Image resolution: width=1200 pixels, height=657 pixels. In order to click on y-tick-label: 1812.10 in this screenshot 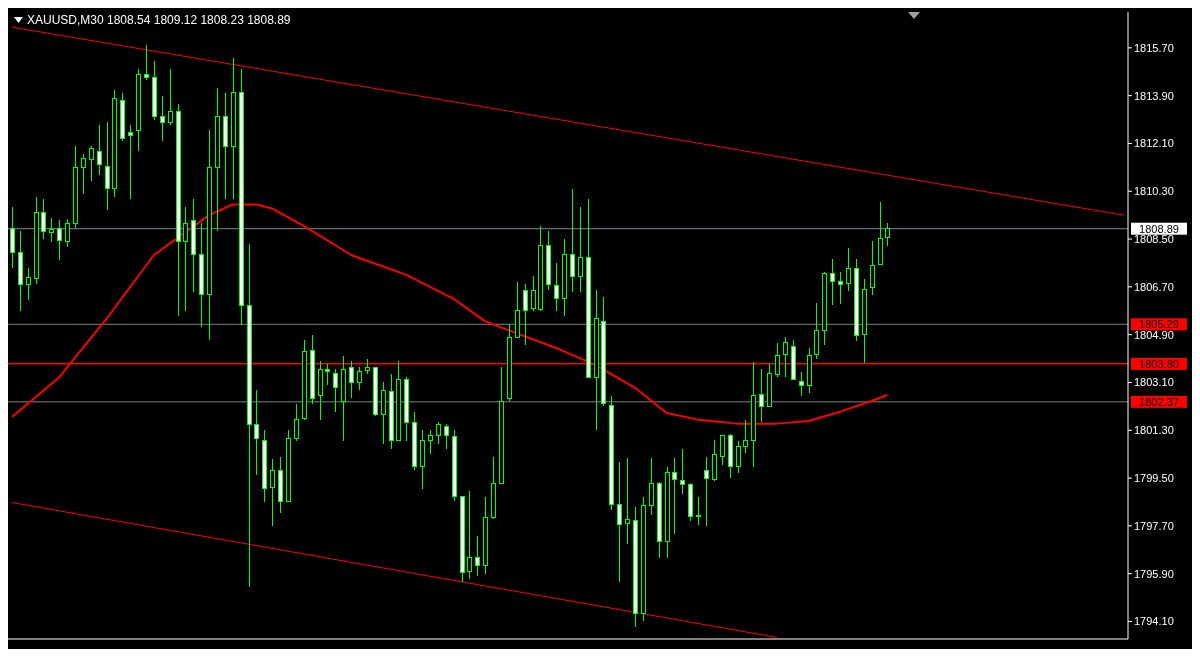, I will do `click(1154, 143)`.